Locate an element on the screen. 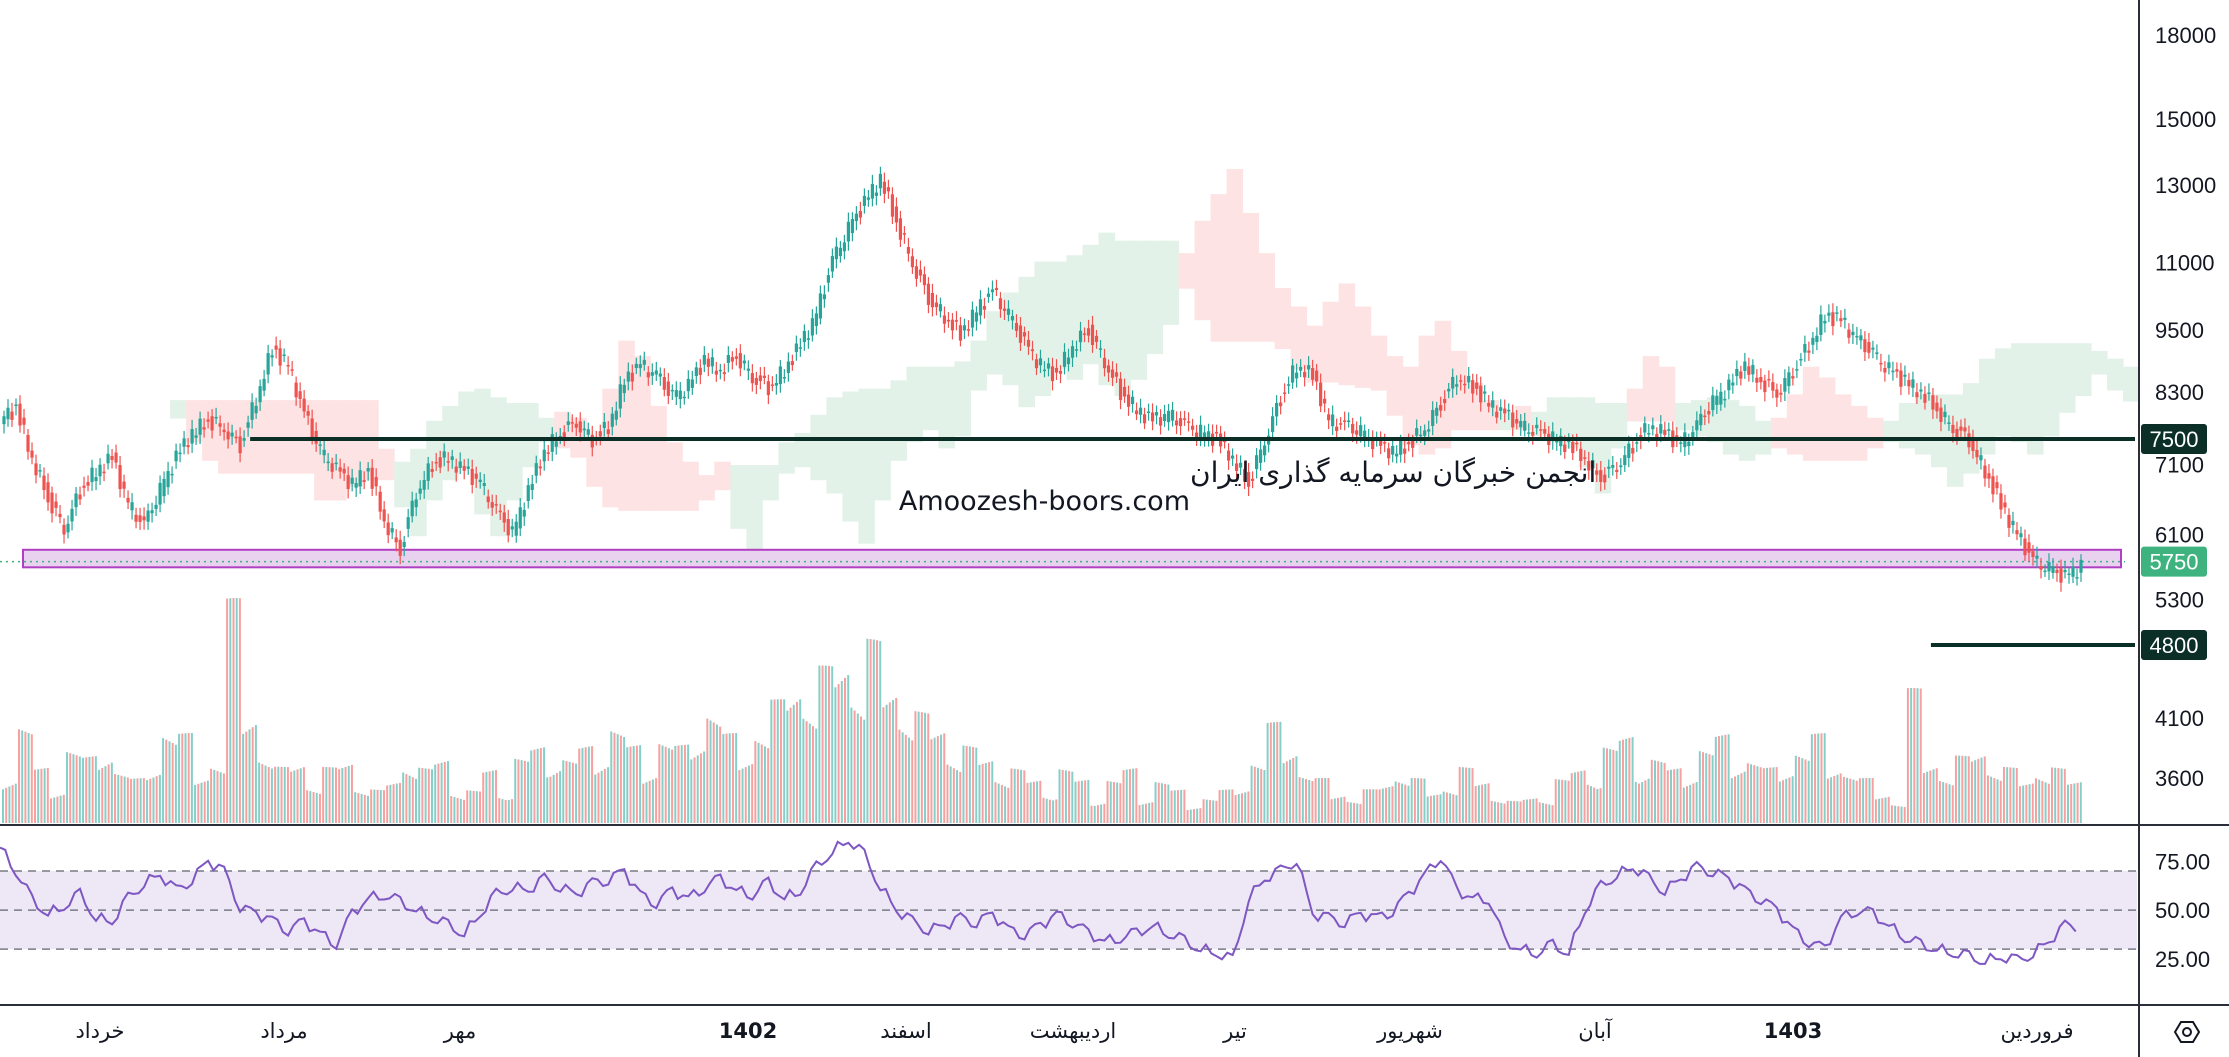 This screenshot has height=1057, width=2229. time-label: اردیبهشت is located at coordinates (1073, 1031).